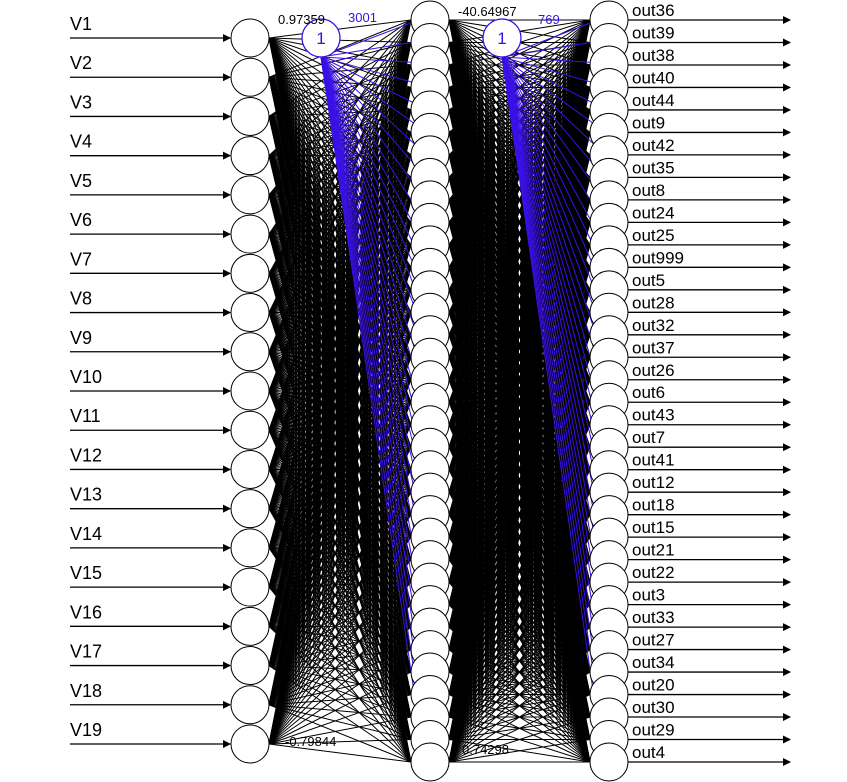 This screenshot has width=847, height=782. What do you see at coordinates (86, 730) in the screenshot?
I see `input-label: V19` at bounding box center [86, 730].